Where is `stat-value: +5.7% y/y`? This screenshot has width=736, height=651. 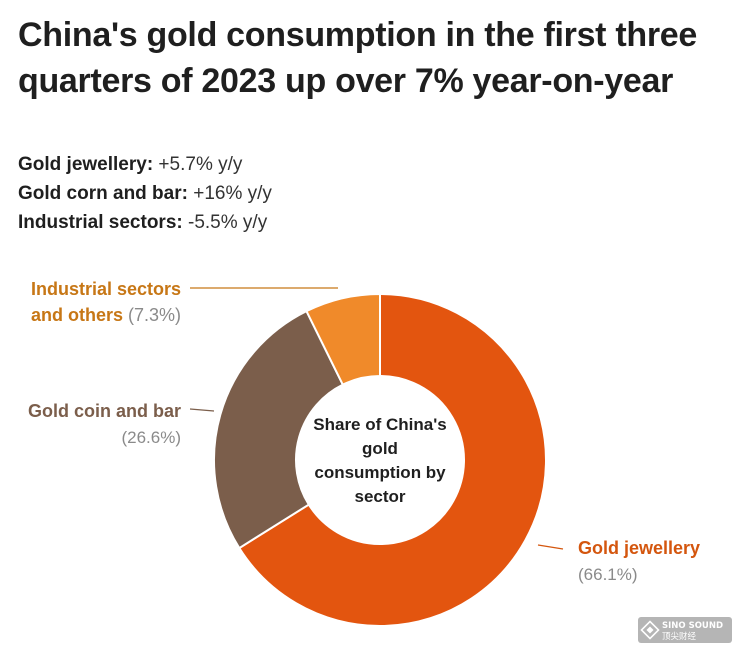 stat-value: +5.7% y/y is located at coordinates (198, 164).